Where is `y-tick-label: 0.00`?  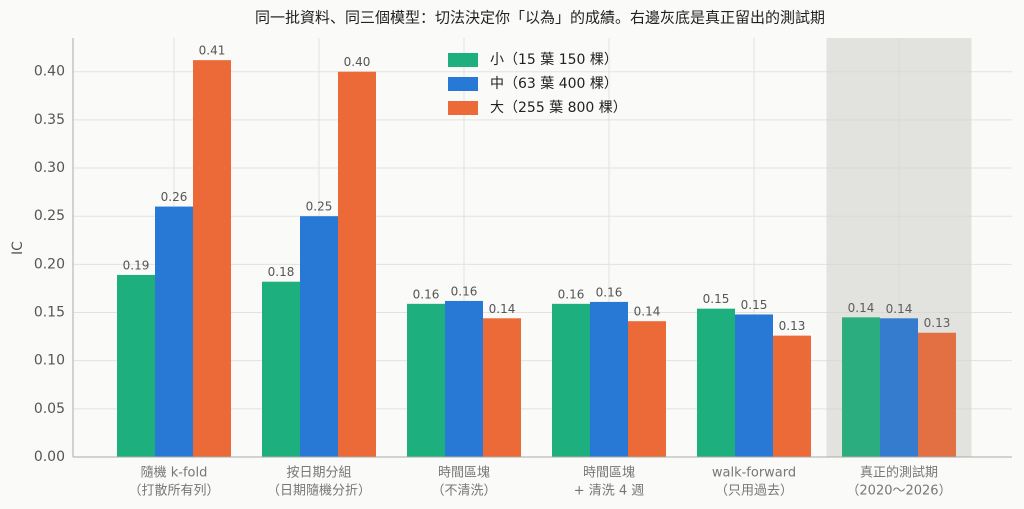
y-tick-label: 0.00 is located at coordinates (49, 457).